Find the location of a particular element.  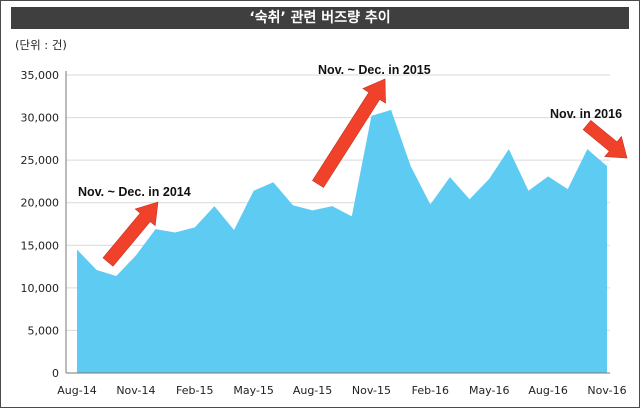

x-tick-label: Feb-16 is located at coordinates (430, 390).